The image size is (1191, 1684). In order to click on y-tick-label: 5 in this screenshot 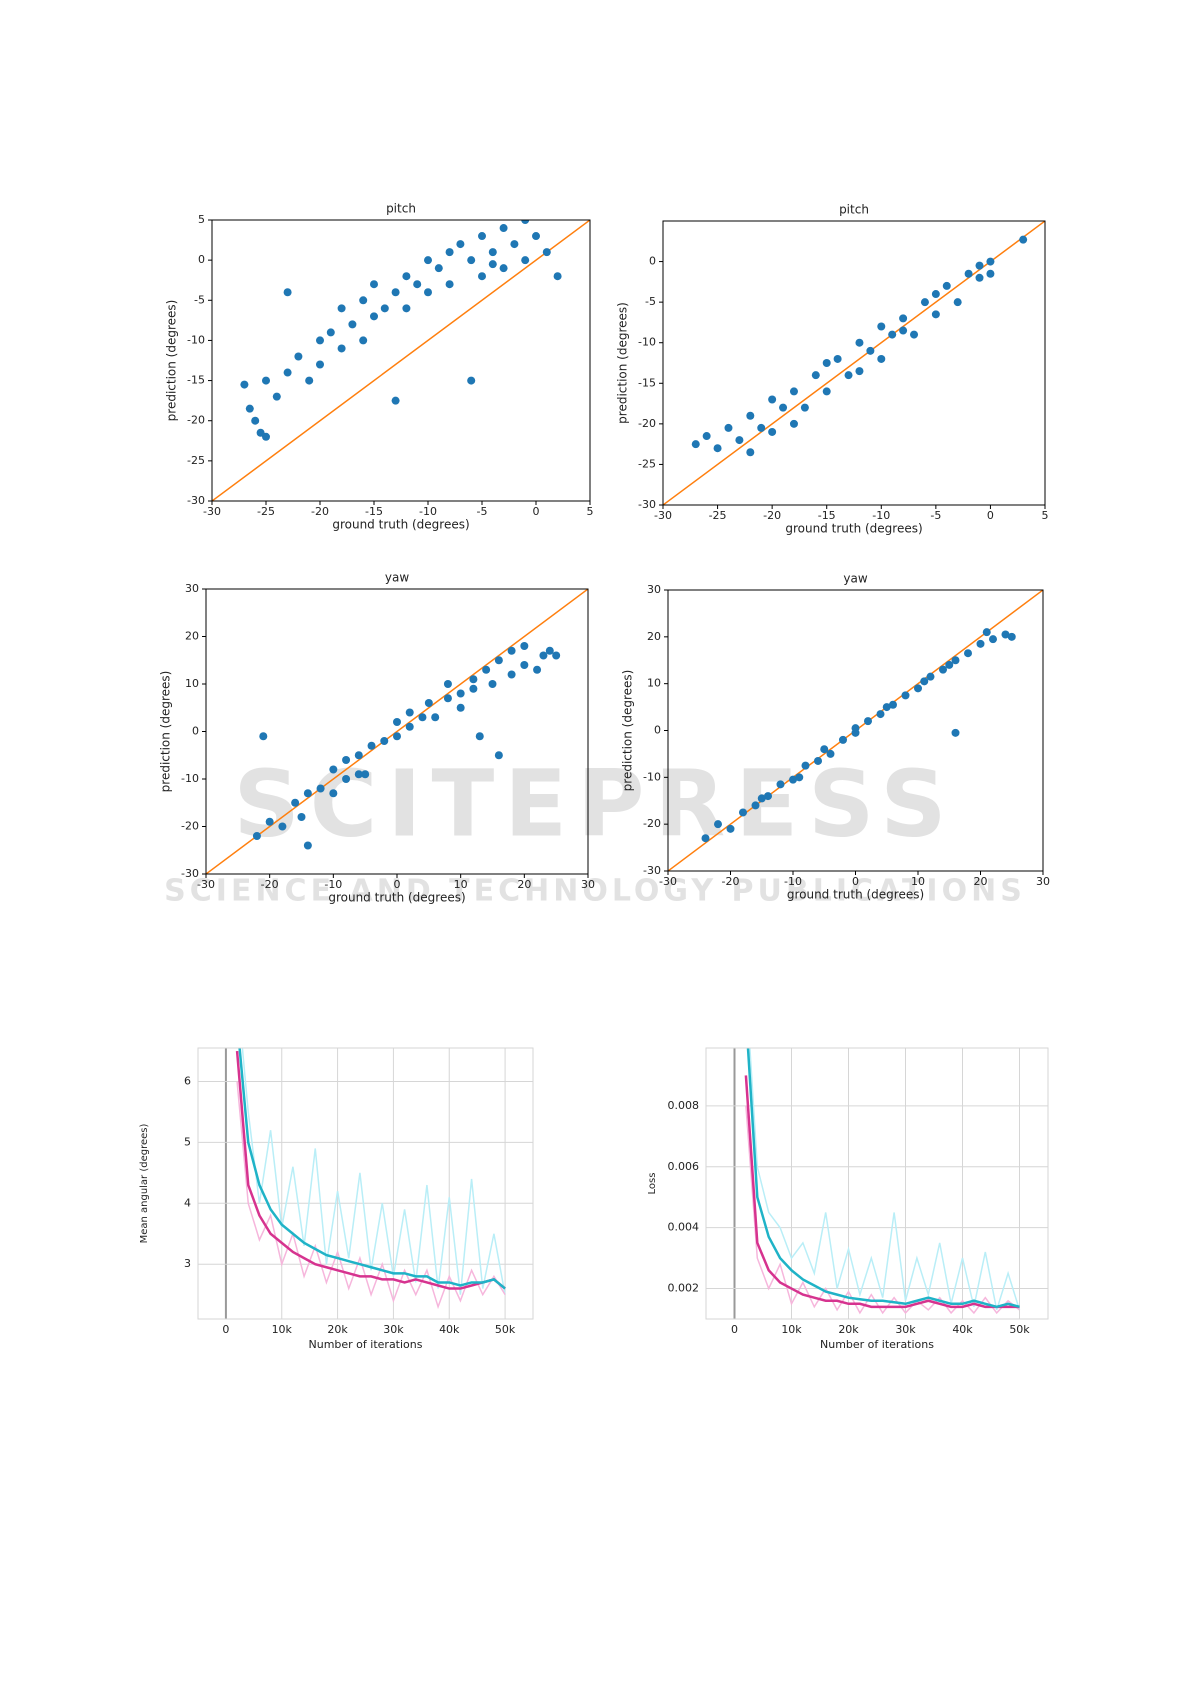, I will do `click(187, 1141)`.